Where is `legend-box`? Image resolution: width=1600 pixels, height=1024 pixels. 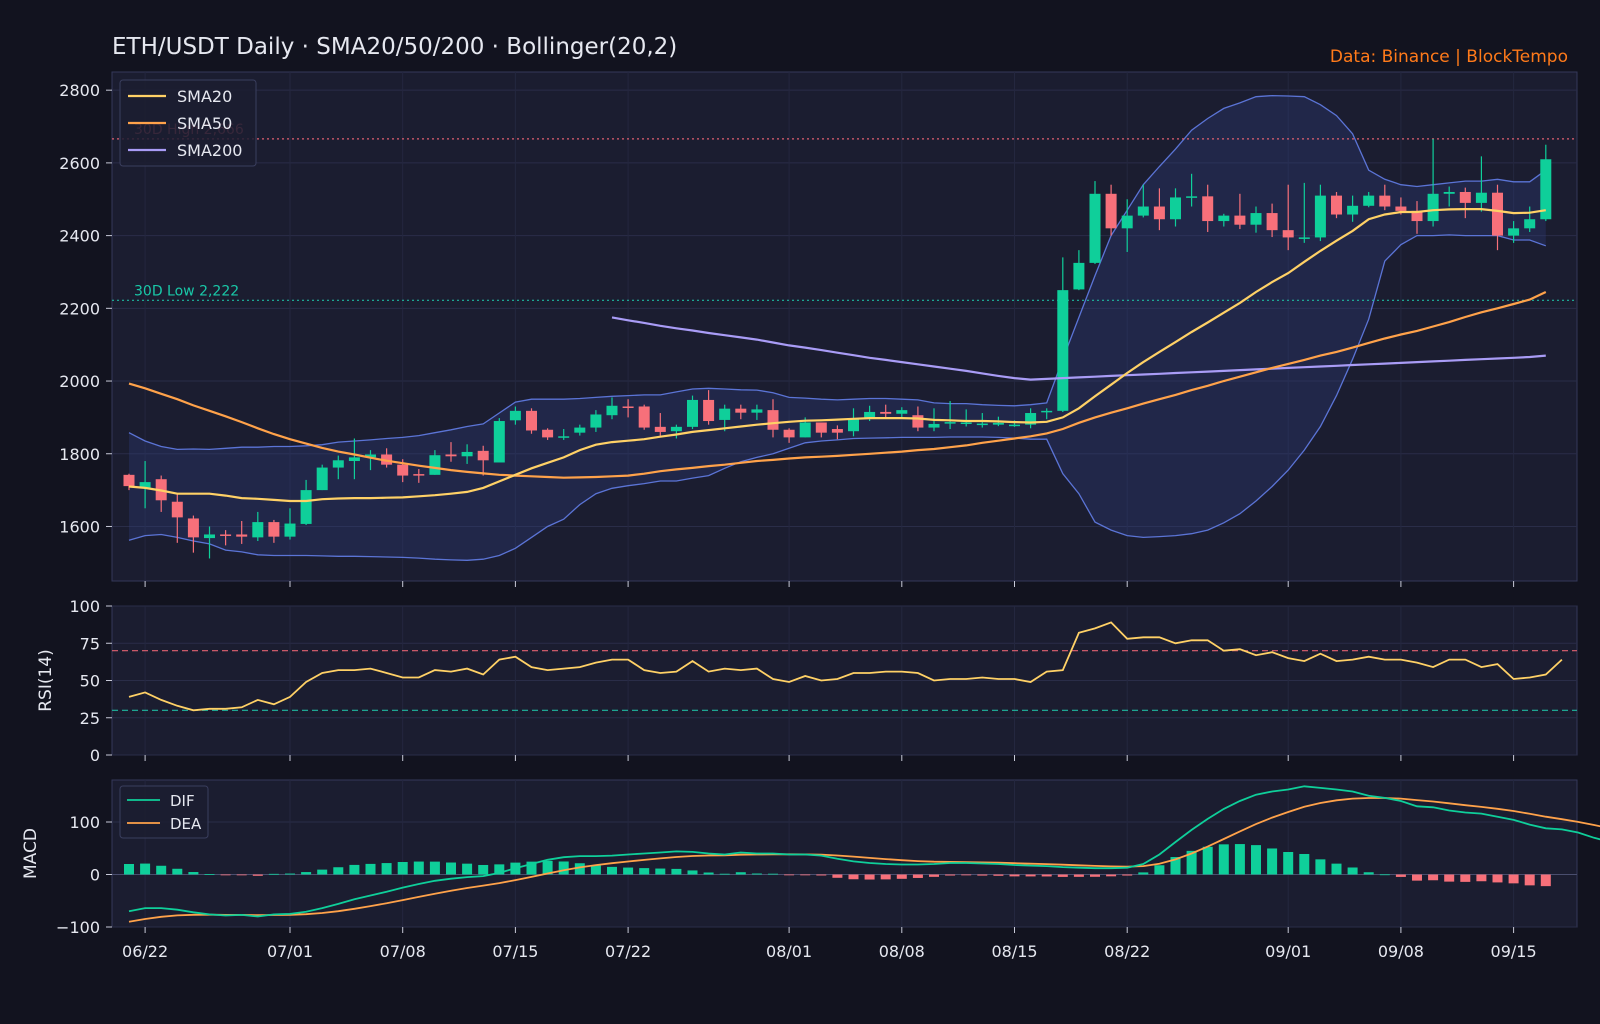 legend-box is located at coordinates (188, 123).